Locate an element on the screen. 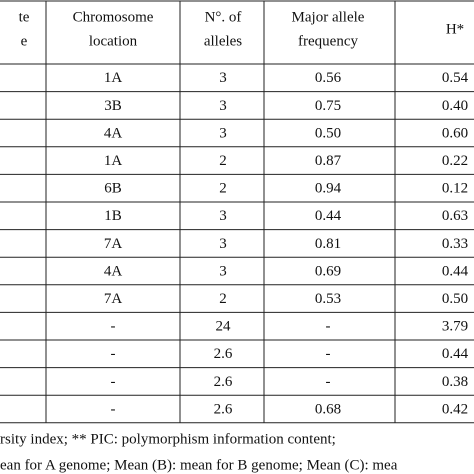  table-cell: 3.79 is located at coordinates (455, 327).